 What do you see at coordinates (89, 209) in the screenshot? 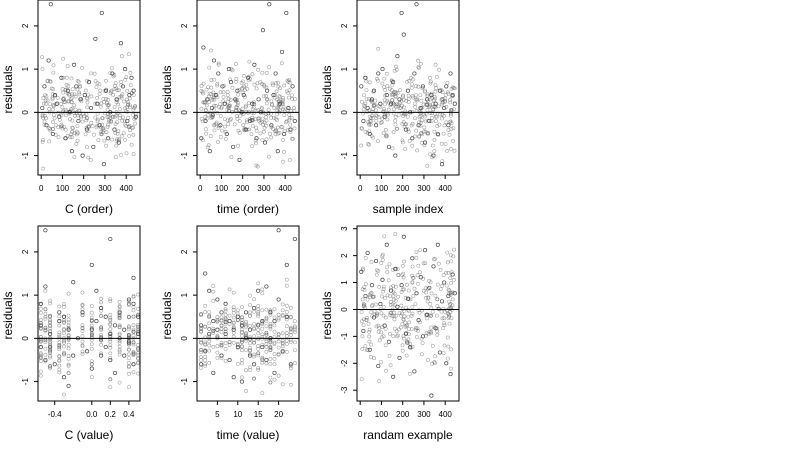
I see `x-axis-label: C (order)` at bounding box center [89, 209].